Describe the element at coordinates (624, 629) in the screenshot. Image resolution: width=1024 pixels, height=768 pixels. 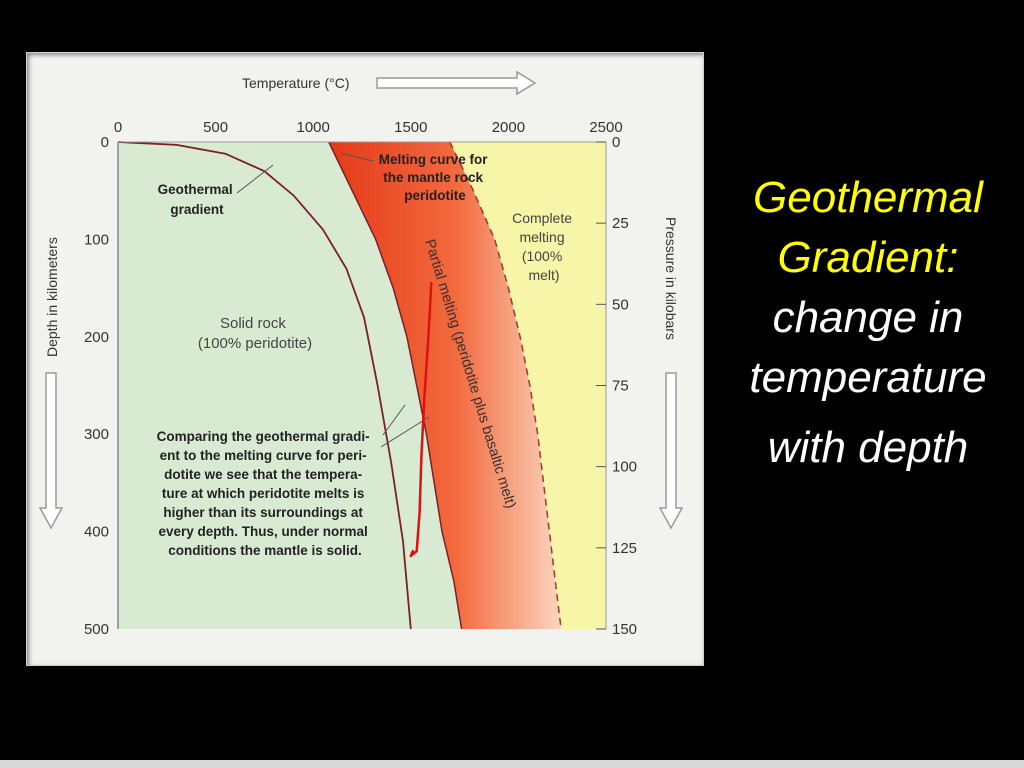
I see `pressure-tick-label: 150` at that location.